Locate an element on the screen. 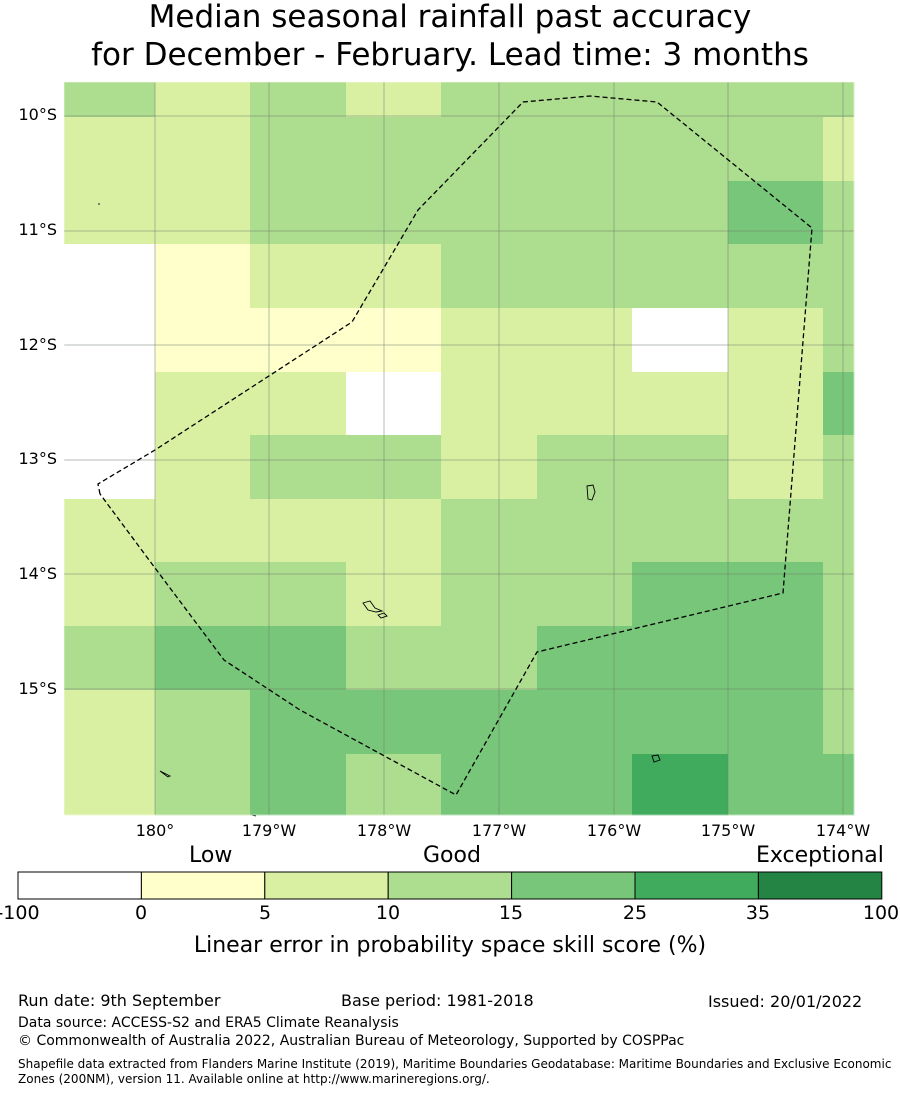  lat-label-11s: 11°S is located at coordinates (37, 229).